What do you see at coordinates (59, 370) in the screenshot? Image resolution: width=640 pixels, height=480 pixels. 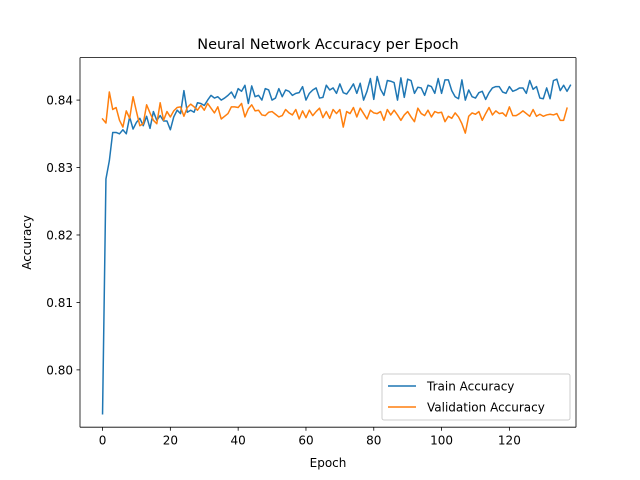 I see `y-tick-label: 0.80` at bounding box center [59, 370].